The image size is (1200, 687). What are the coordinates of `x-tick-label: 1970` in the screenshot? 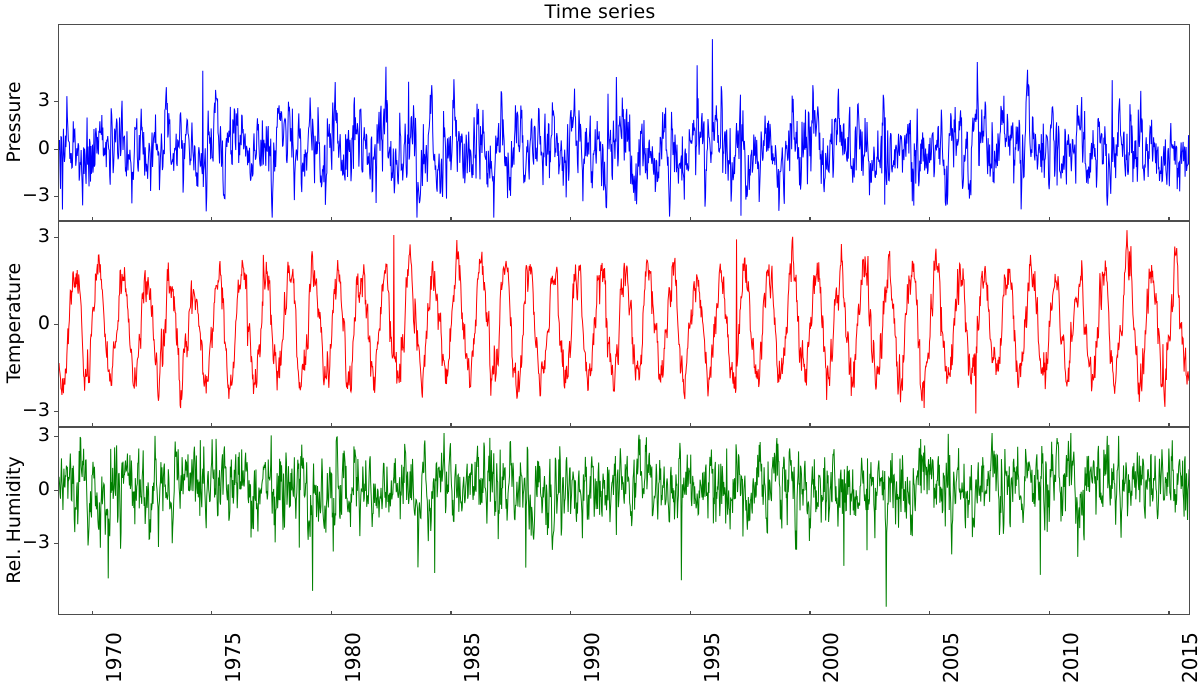 It's located at (113, 657).